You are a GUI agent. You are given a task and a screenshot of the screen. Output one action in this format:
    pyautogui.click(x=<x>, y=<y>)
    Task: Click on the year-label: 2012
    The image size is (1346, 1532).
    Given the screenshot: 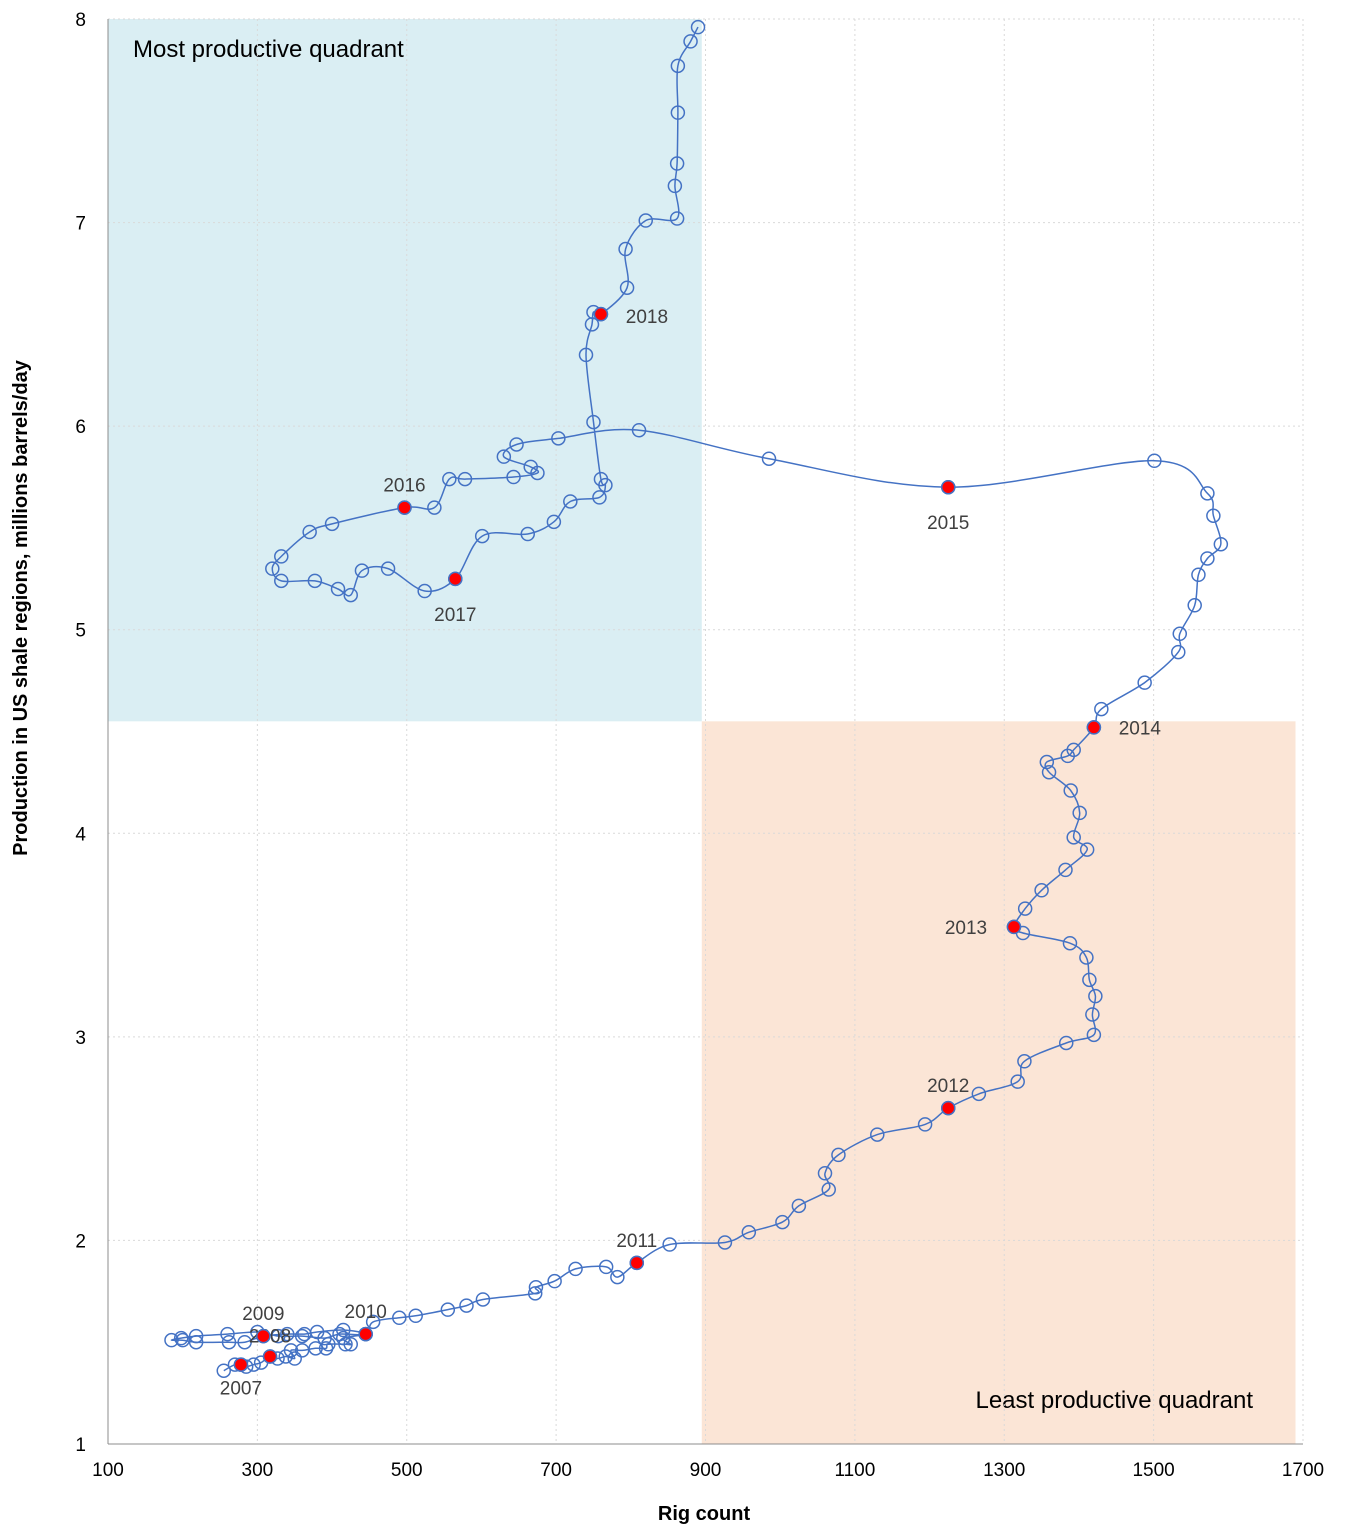 What is the action you would take?
    pyautogui.click(x=948, y=1086)
    